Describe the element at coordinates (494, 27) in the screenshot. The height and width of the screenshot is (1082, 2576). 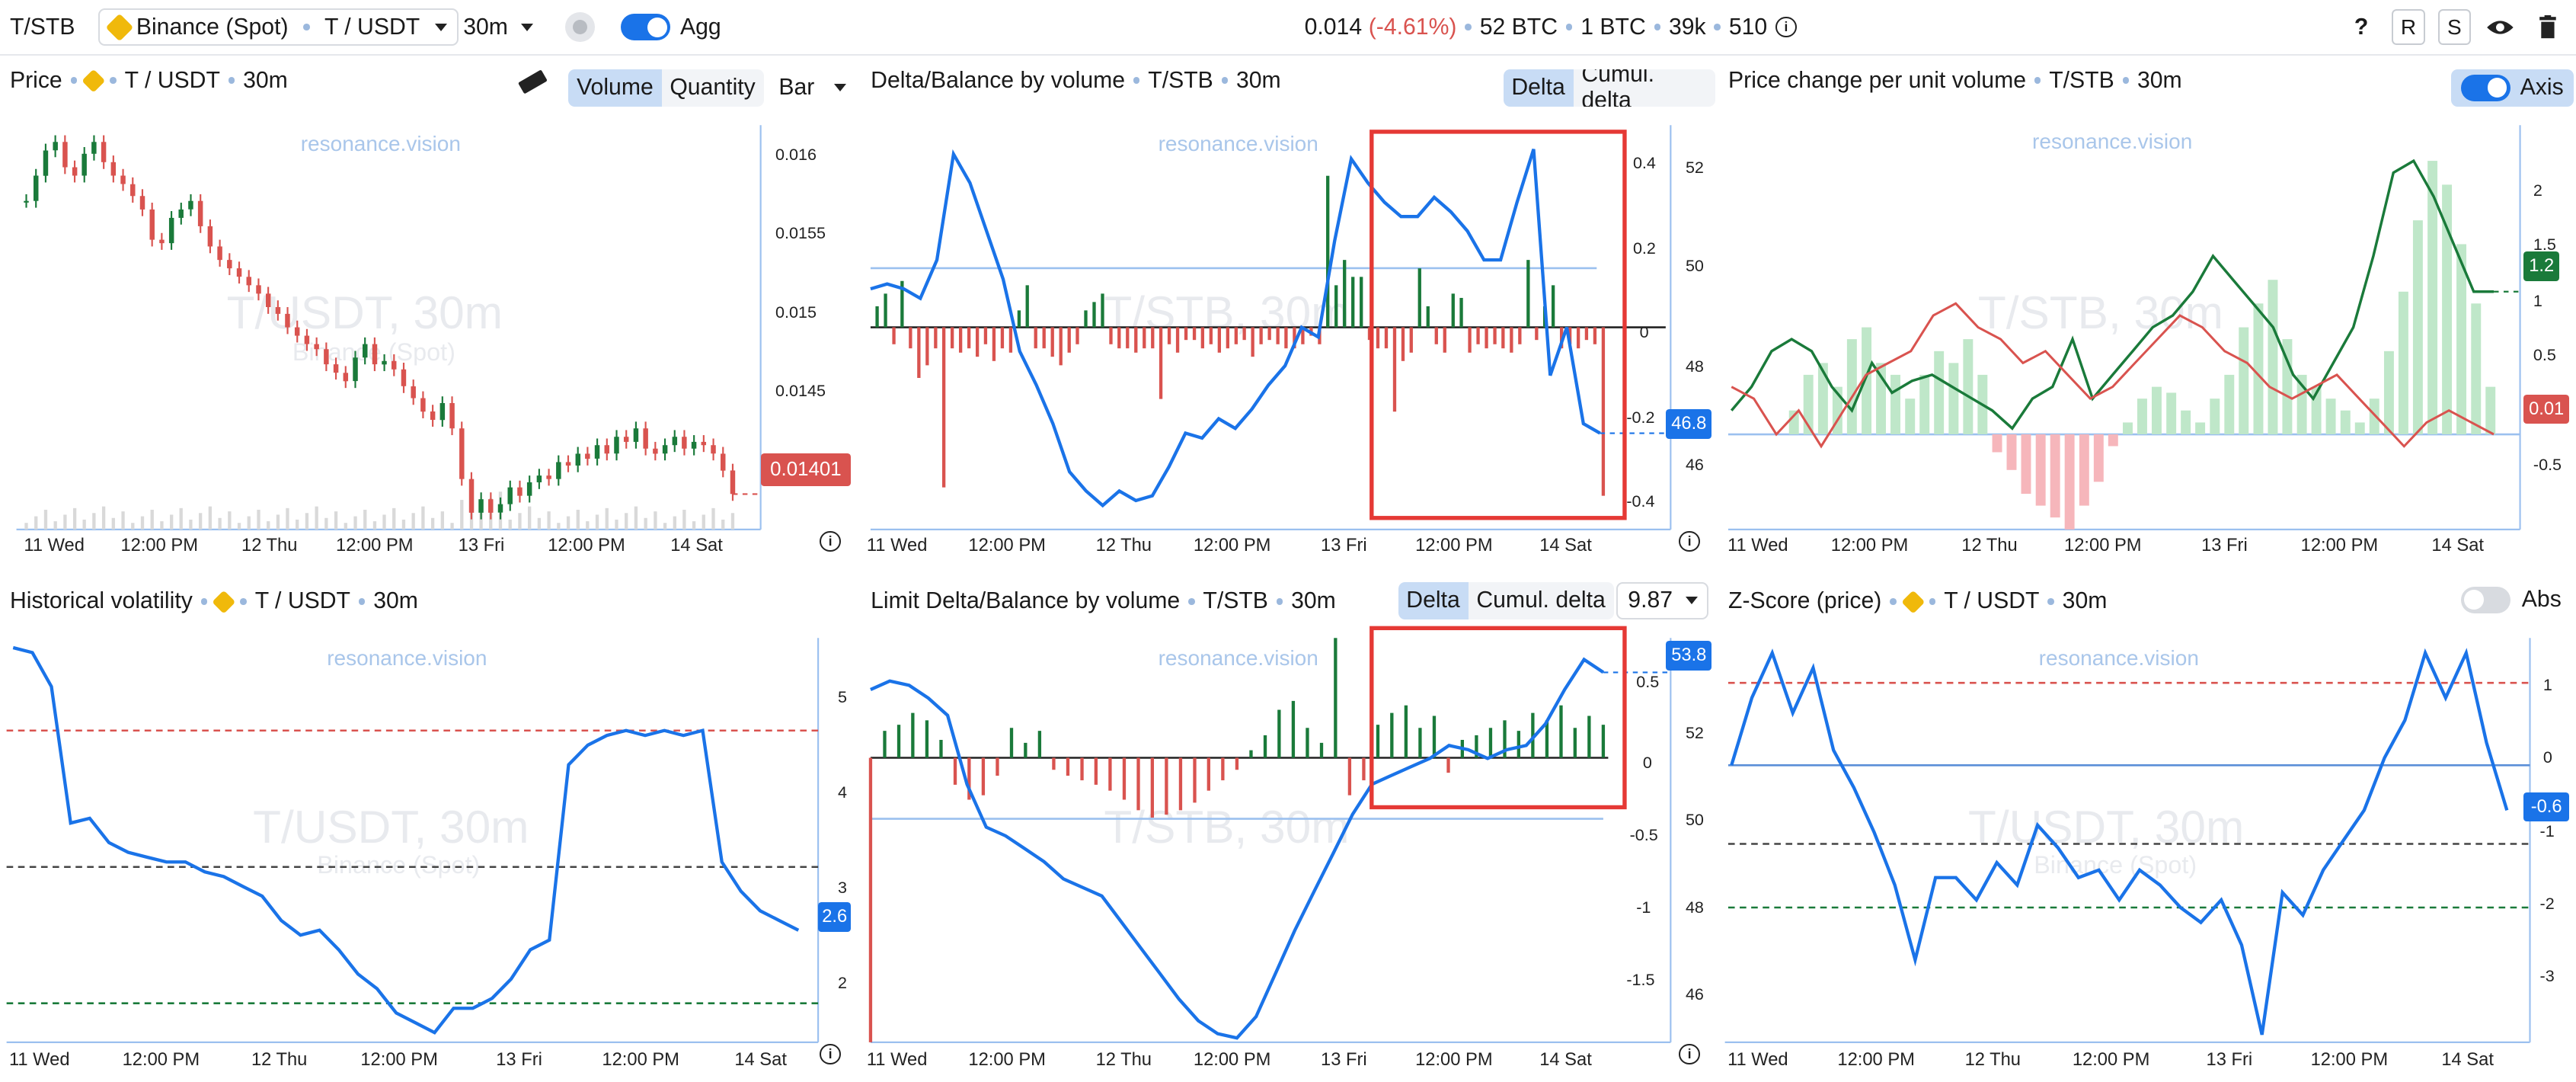
I see `timeframe-select: 30m` at that location.